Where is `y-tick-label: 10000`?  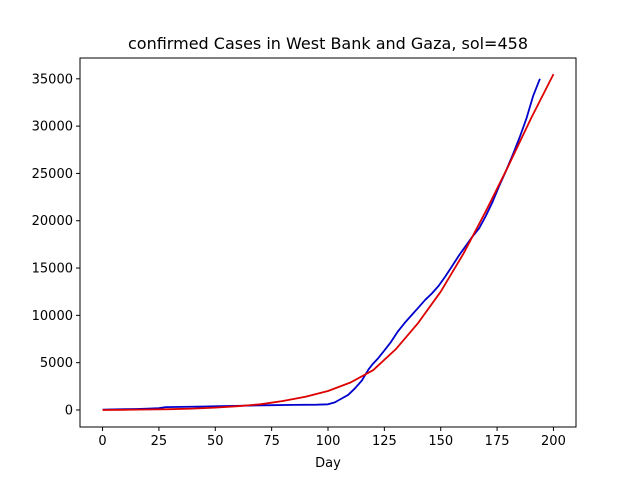 y-tick-label: 10000 is located at coordinates (52, 316).